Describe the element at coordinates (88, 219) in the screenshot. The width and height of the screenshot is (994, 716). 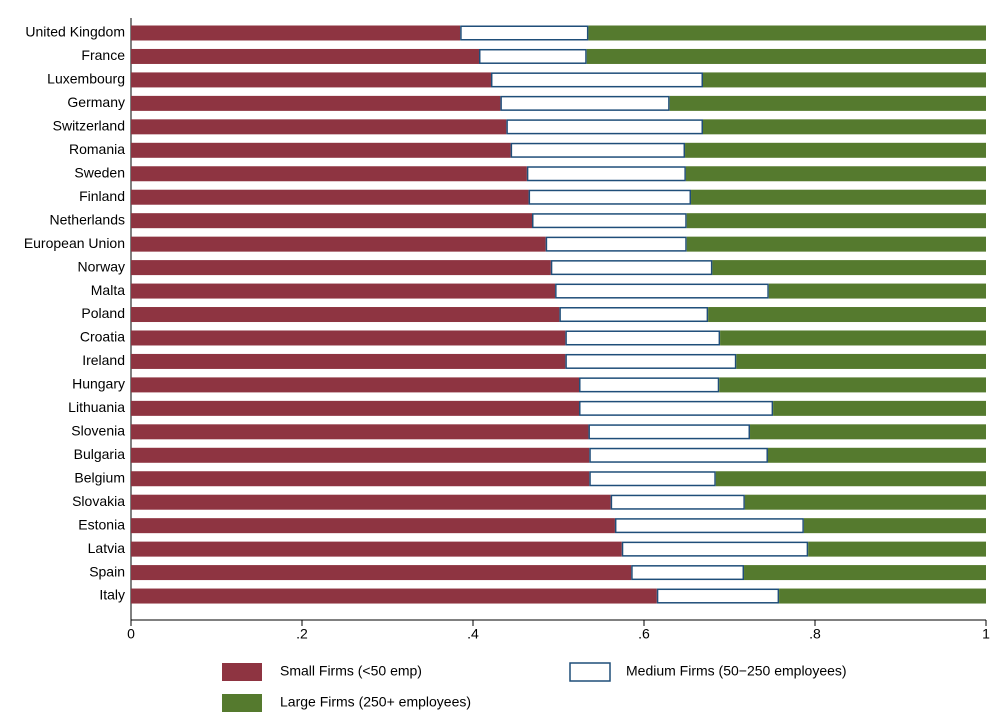
I see `y-tick-label: Netherlands` at that location.